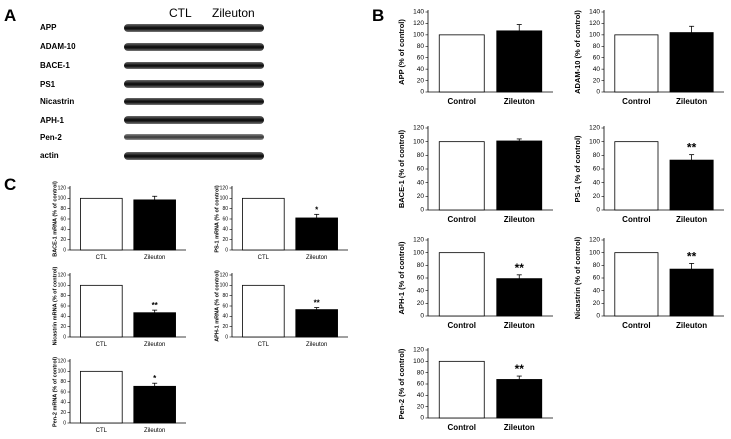  What do you see at coordinates (194, 84) in the screenshot?
I see `blot-band-ps1` at bounding box center [194, 84].